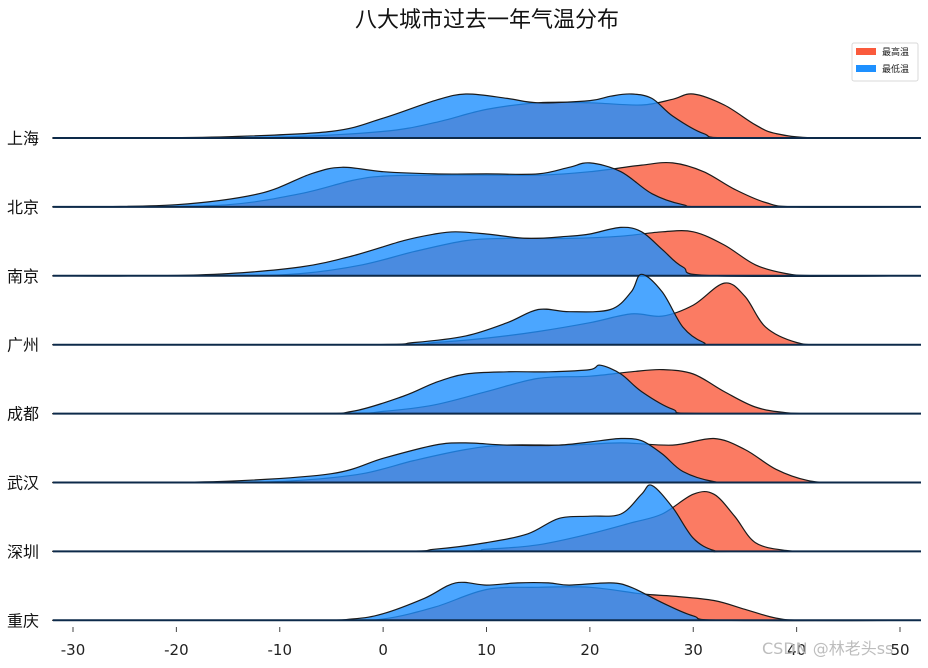 This screenshot has height=668, width=928. I want to click on chart-title: 八大城市过去一年气温分布, so click(487, 20).